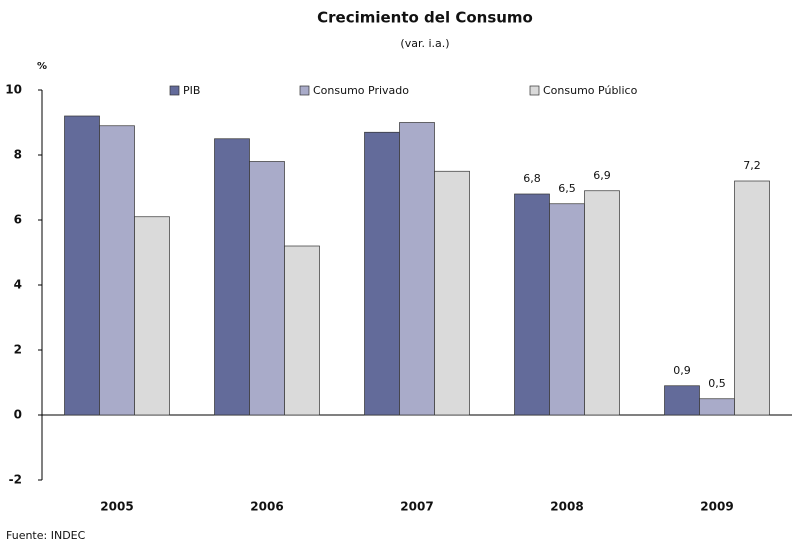 This screenshot has width=807, height=547. I want to click on source-note: Fuente: INDEC, so click(46, 535).